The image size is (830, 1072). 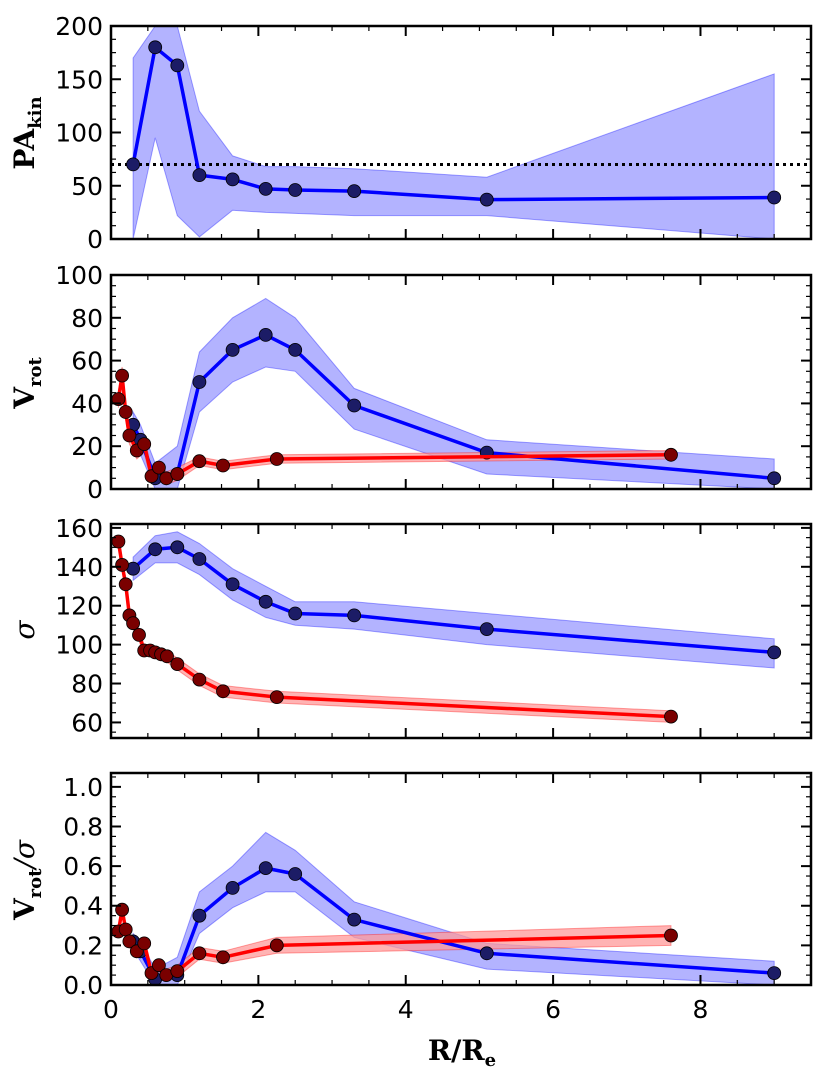 I want to click on y-tick-label: 150, so click(x=79, y=79).